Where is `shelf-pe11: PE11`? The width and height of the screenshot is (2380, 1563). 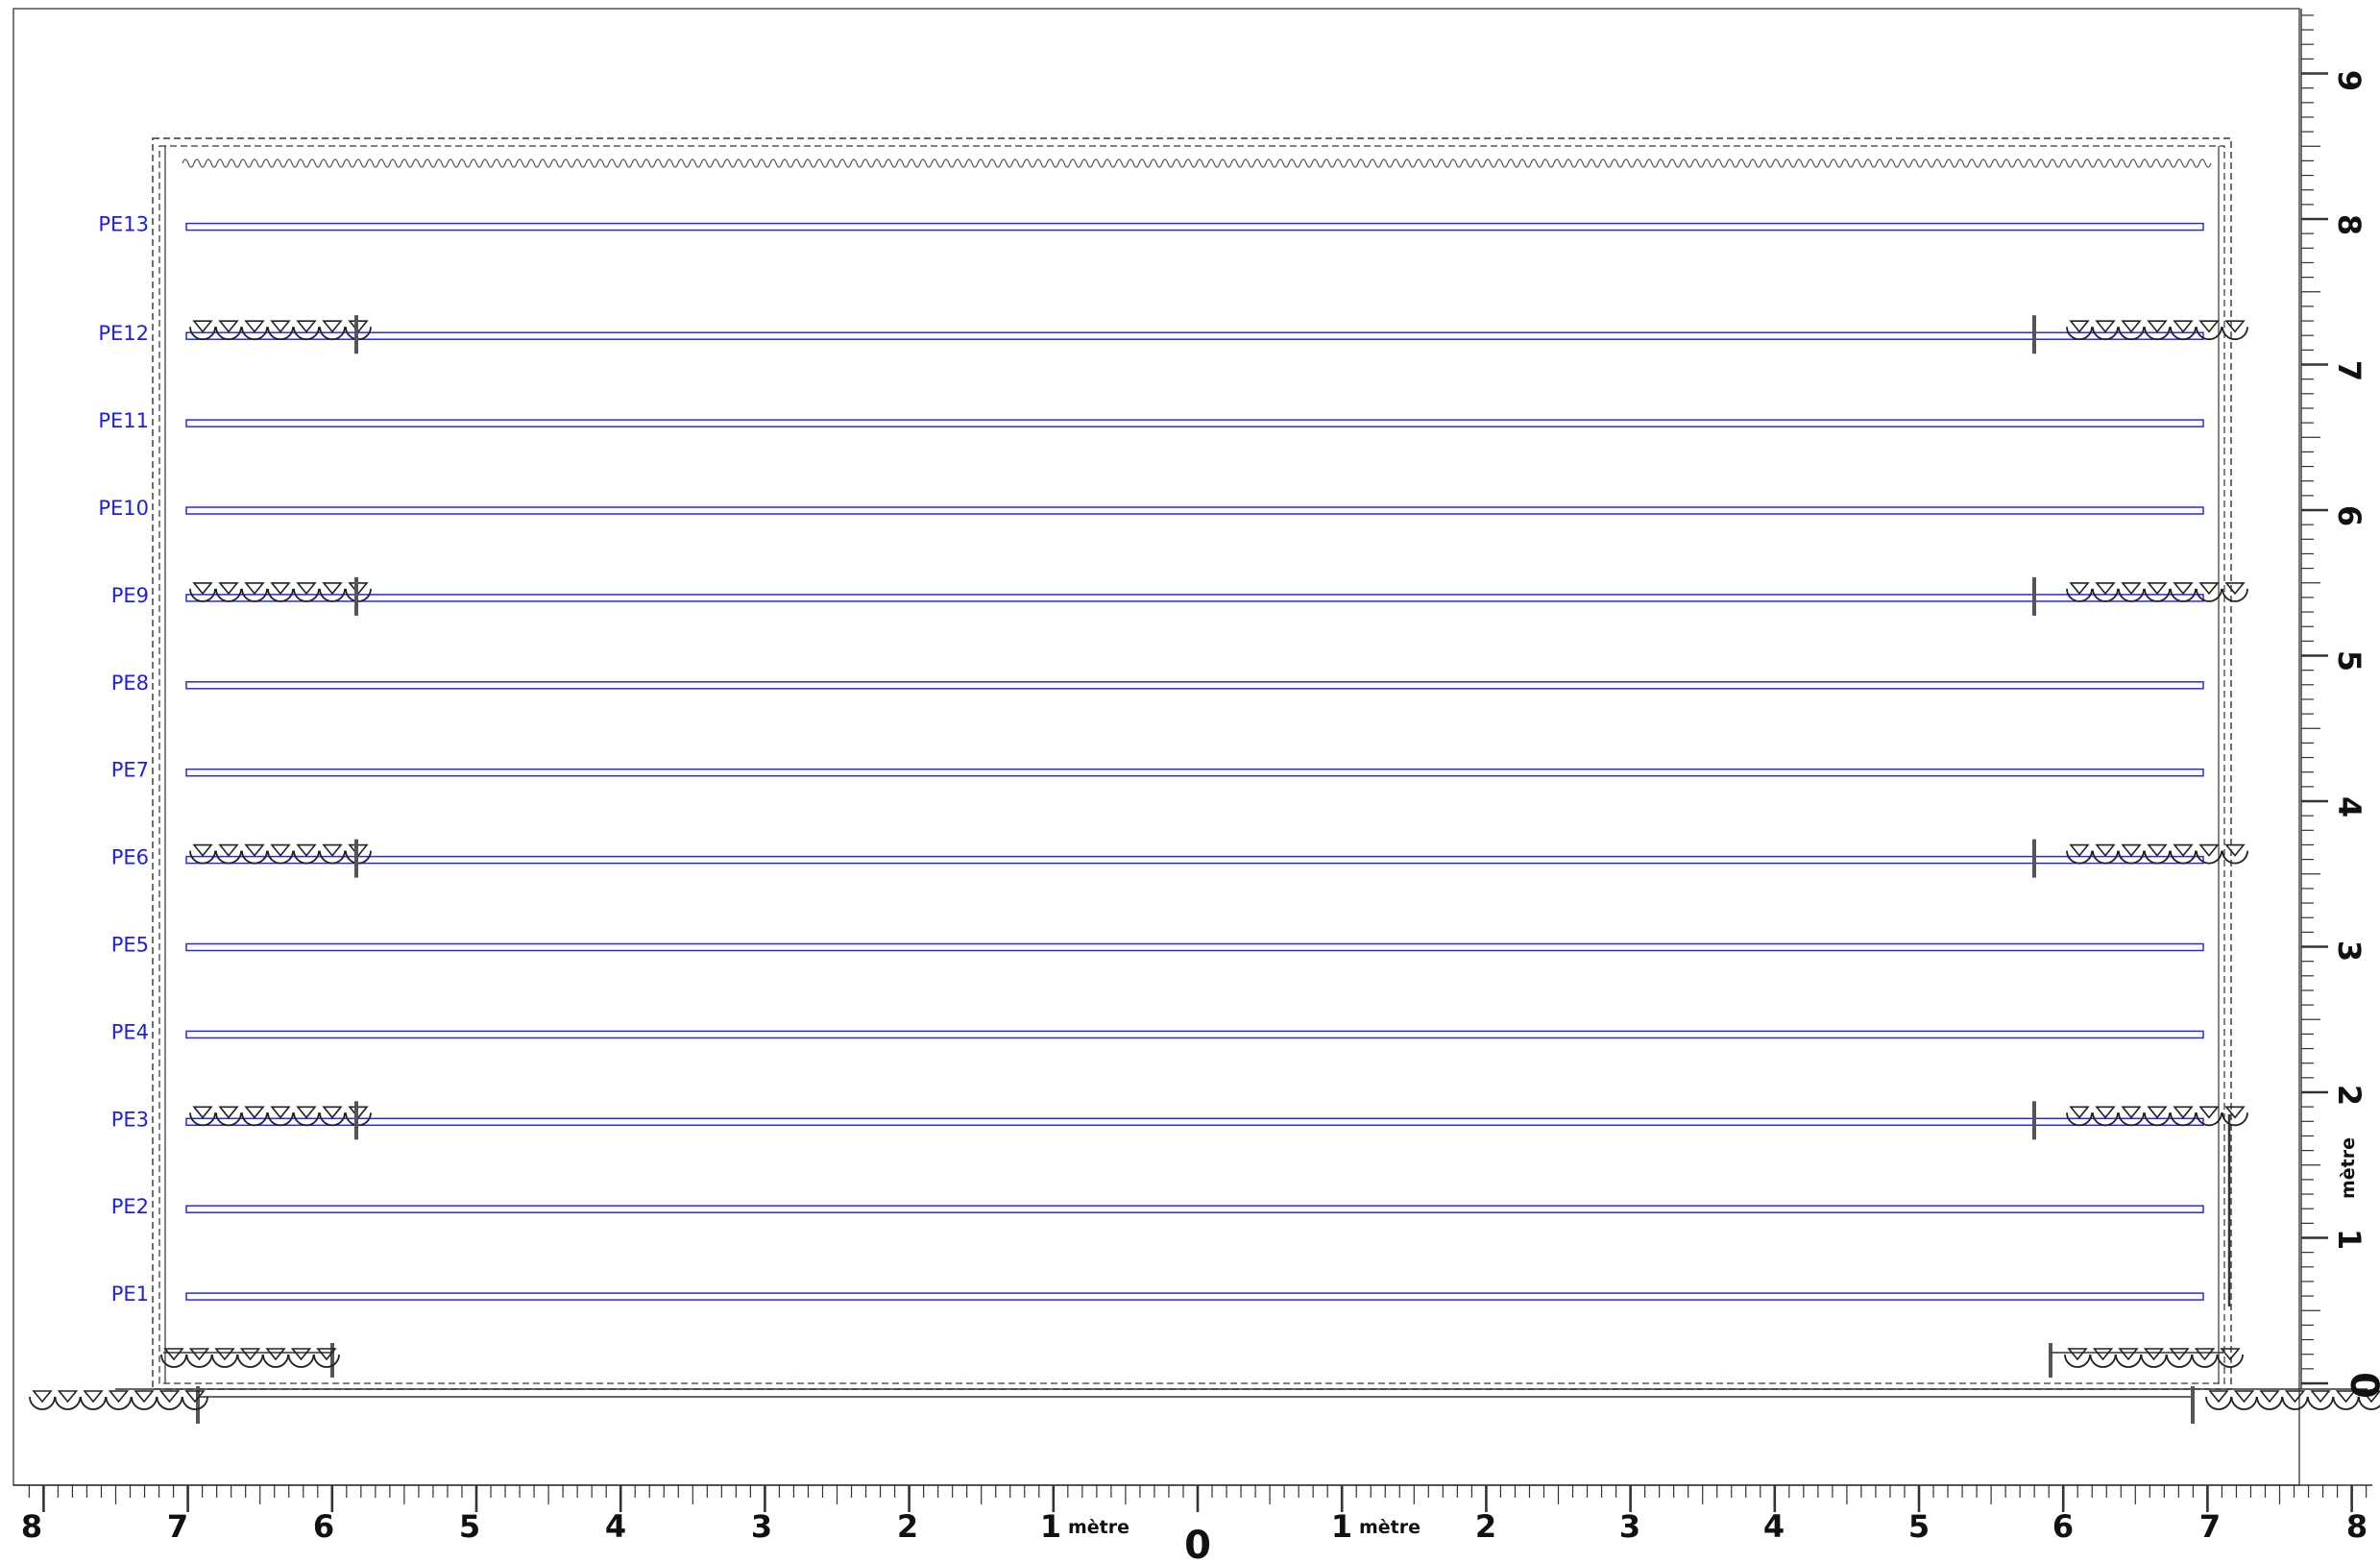
shelf-pe11: PE11 is located at coordinates (1151, 420).